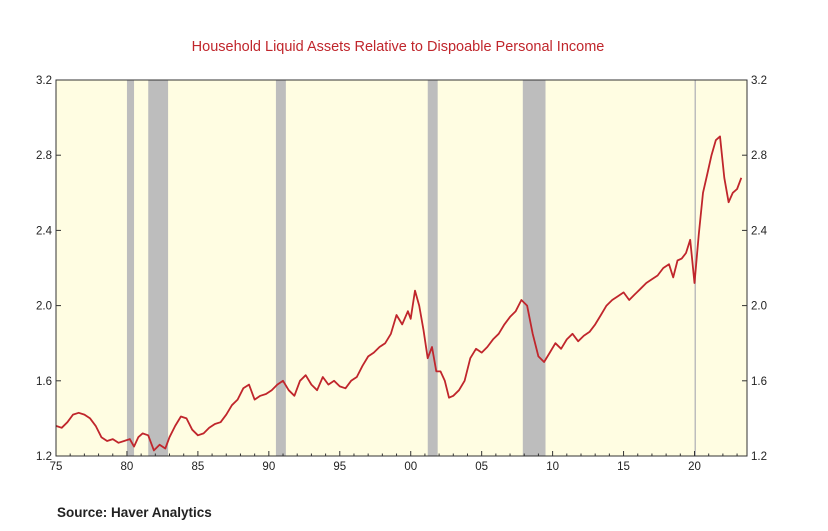 The height and width of the screenshot is (531, 828). Describe the element at coordinates (694, 467) in the screenshot. I see `x-tick-label: 20` at that location.